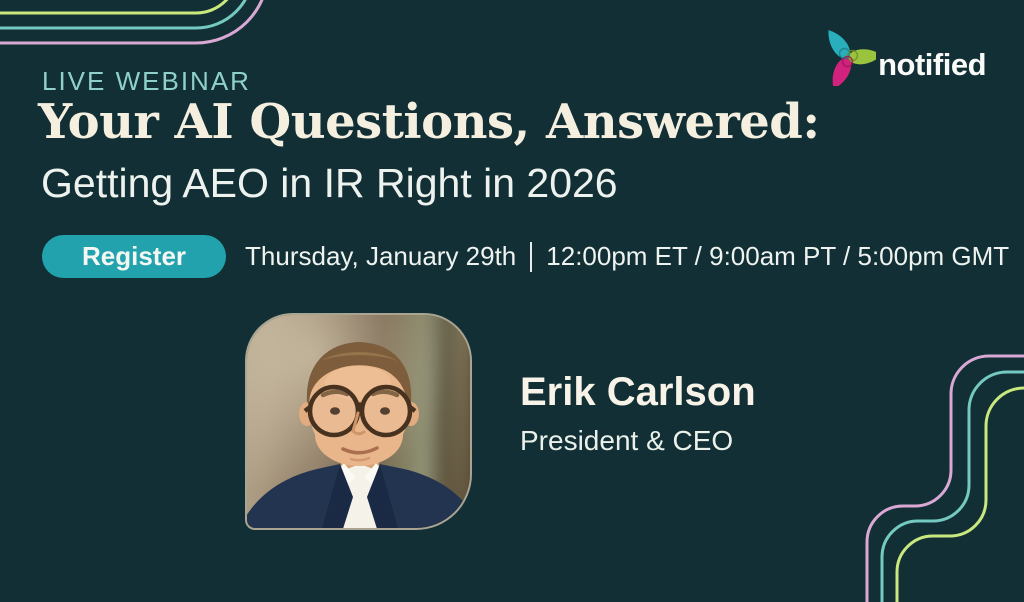 The width and height of the screenshot is (1024, 602). Describe the element at coordinates (134, 256) in the screenshot. I see `register-button: Register` at that location.